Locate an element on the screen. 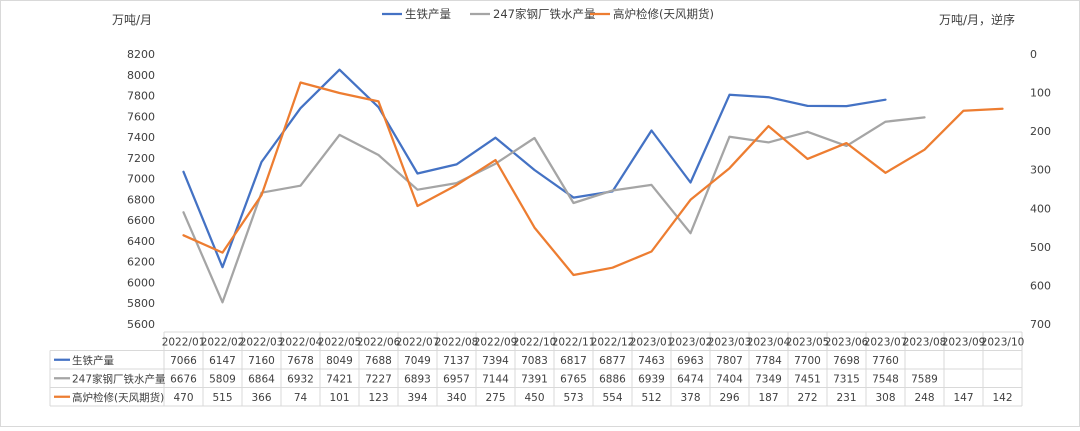 The height and width of the screenshot is (431, 1080). x-tick-label: 2022/04 is located at coordinates (301, 342).